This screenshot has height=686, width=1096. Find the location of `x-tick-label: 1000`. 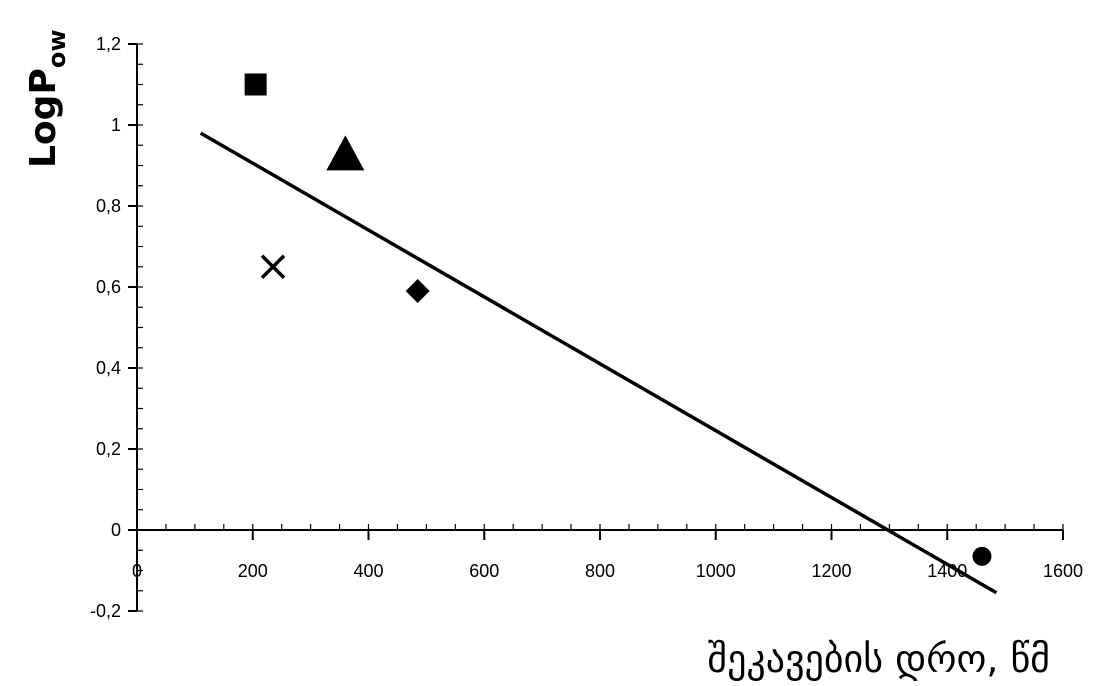

x-tick-label: 1000 is located at coordinates (716, 571).